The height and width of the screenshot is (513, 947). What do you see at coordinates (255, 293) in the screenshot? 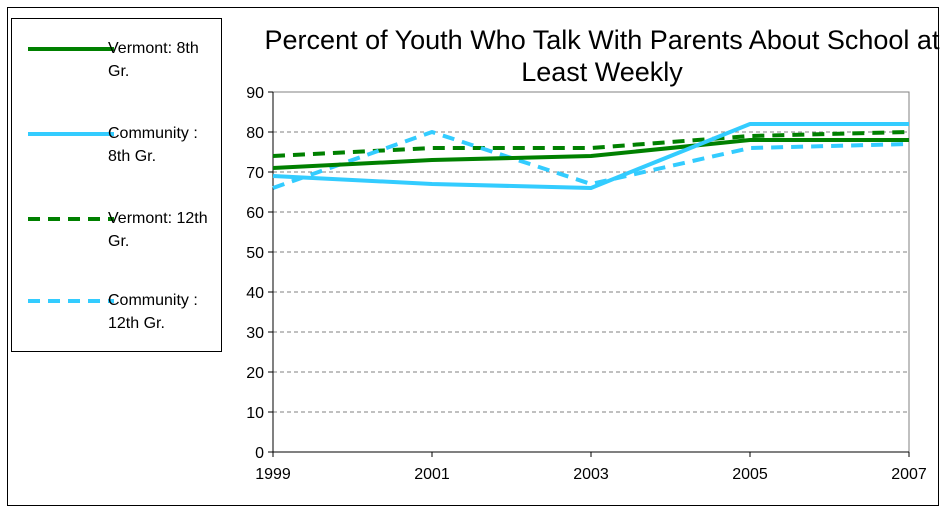
I see `y-tick-label: 40` at bounding box center [255, 293].